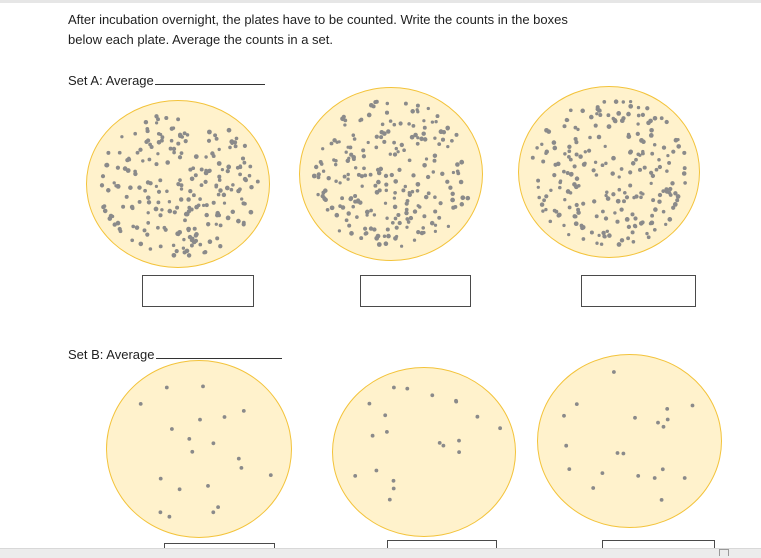  Describe the element at coordinates (638, 291) in the screenshot. I see `set-a-plate-3-count-box` at that location.